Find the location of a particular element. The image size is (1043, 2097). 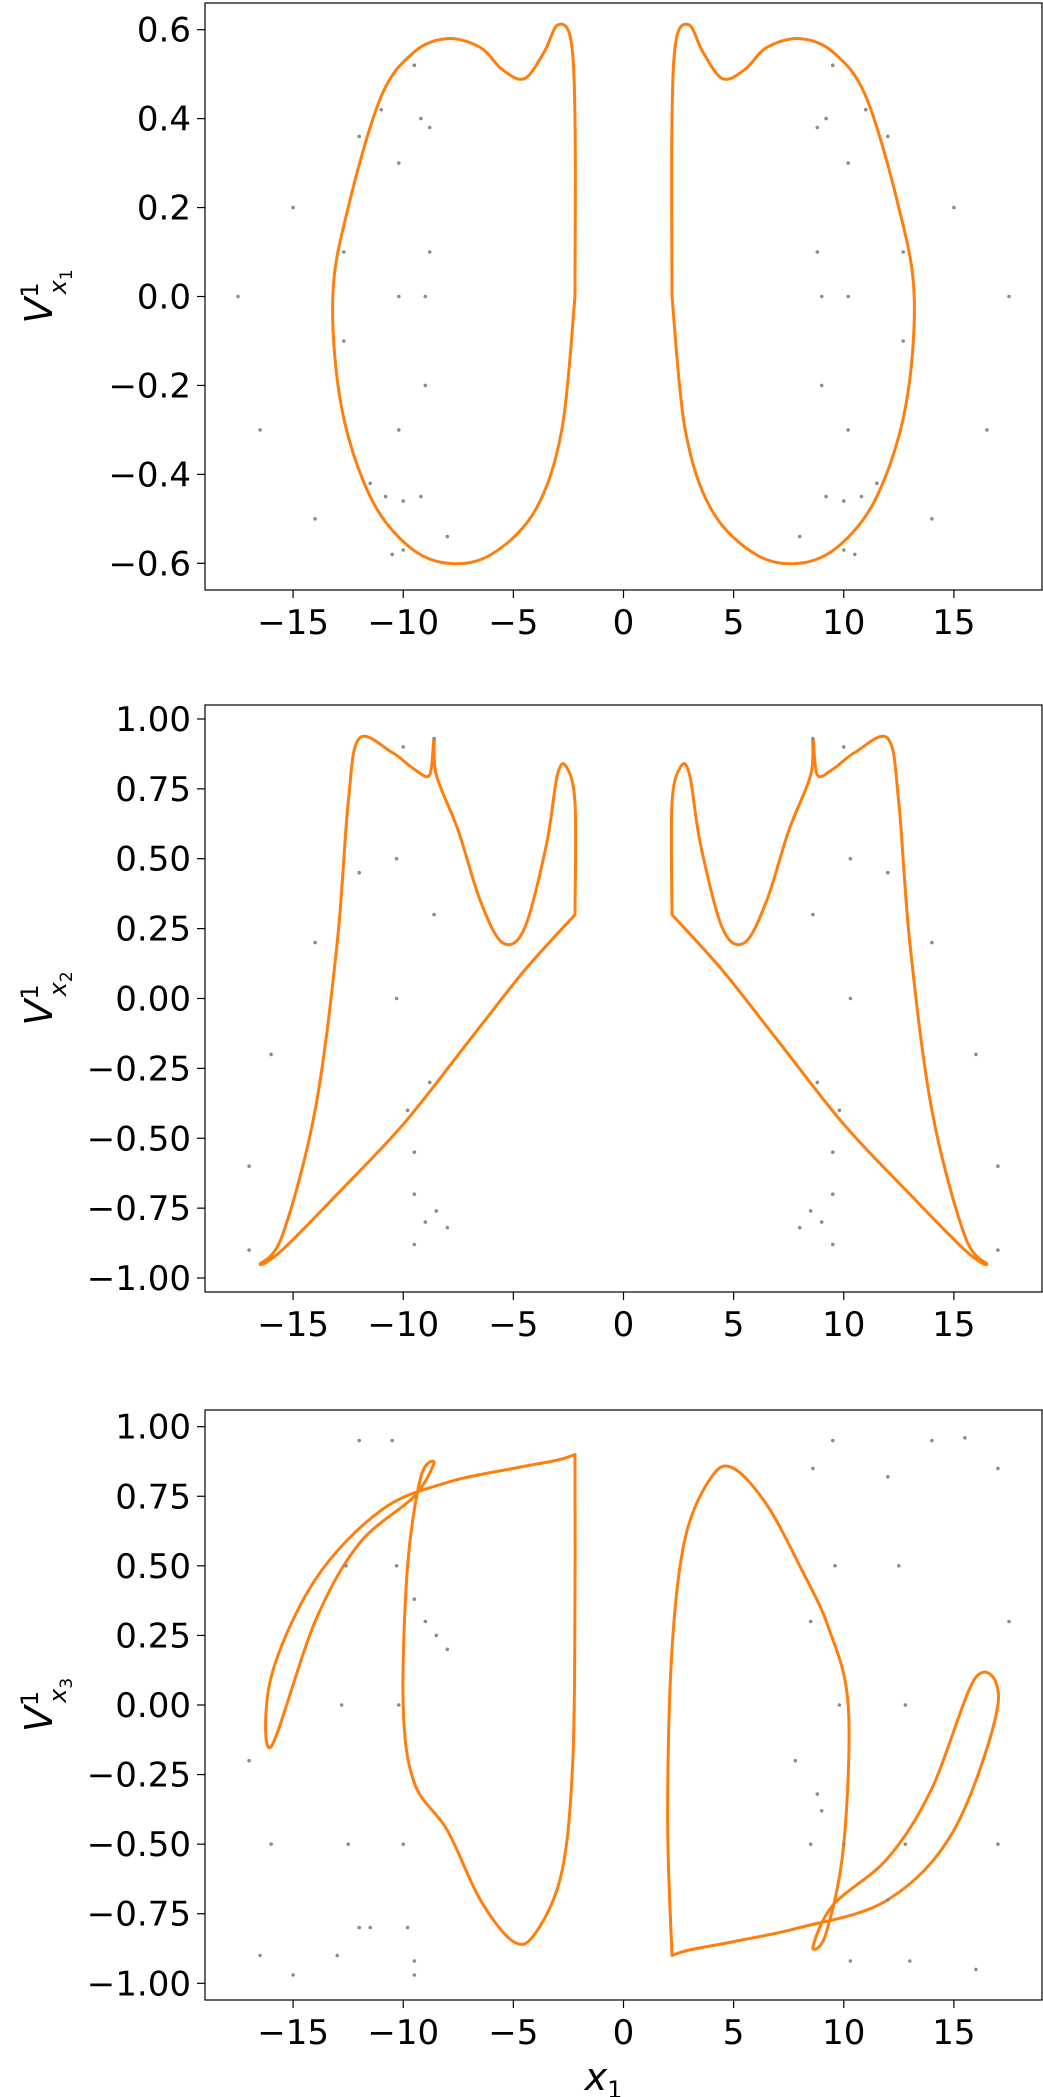

y-tick-label: 0.25 is located at coordinates (153, 1636).